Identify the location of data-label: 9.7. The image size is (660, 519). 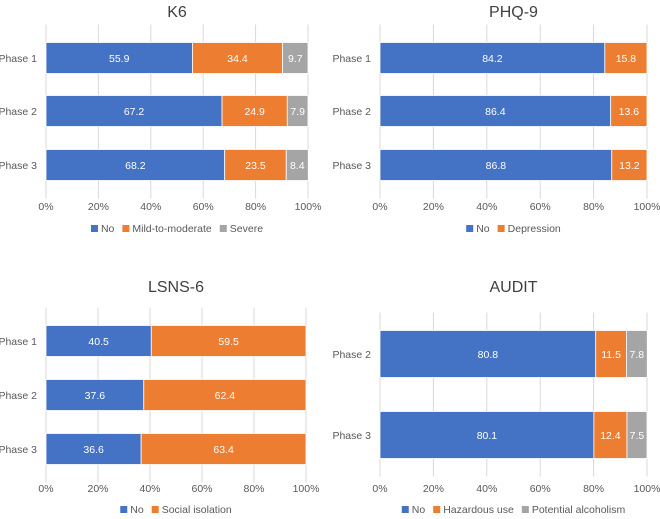
(295, 59).